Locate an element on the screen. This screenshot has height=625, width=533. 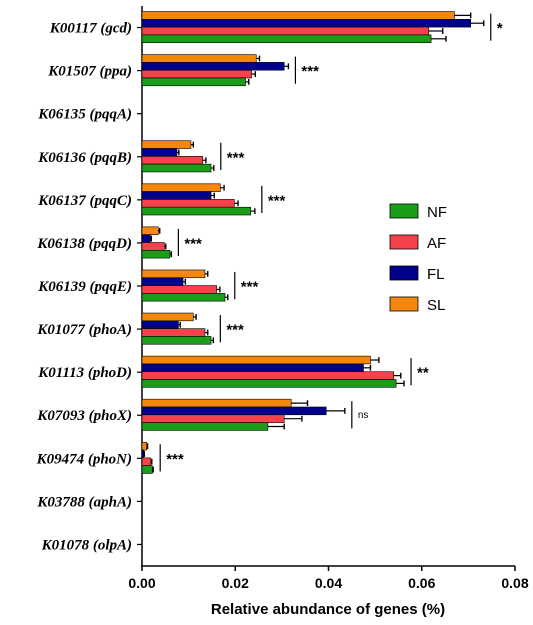
legend-swatch-af is located at coordinates (404, 242).